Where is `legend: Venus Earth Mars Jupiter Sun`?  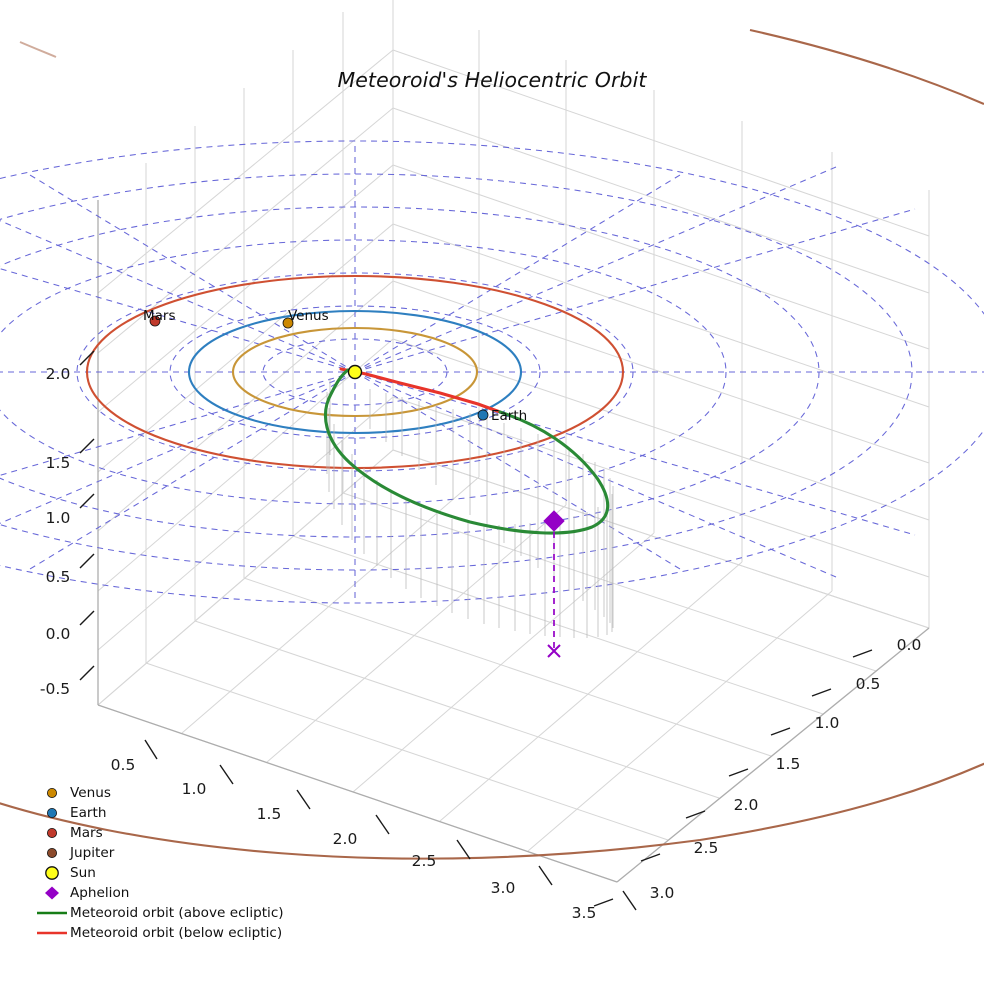 legend: Venus Earth Mars Jupiter Sun is located at coordinates (165, 863).